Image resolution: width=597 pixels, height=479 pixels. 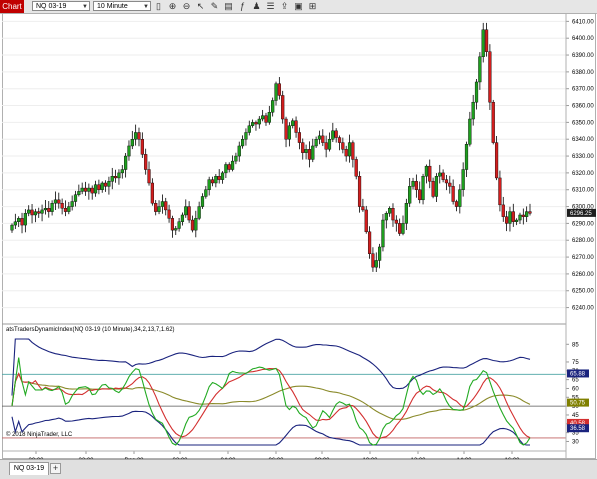 I want to click on price-tick-label: 6270.00, so click(x=583, y=258).